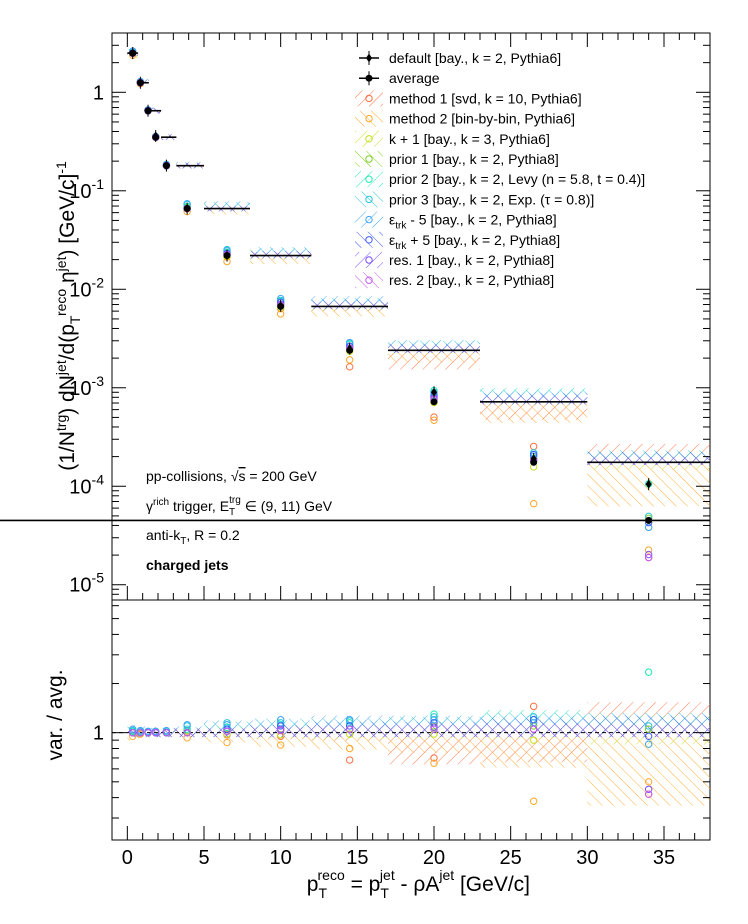  I want to click on legend-label: method 1 [svd, k = 10, Pythia6], so click(485, 98).